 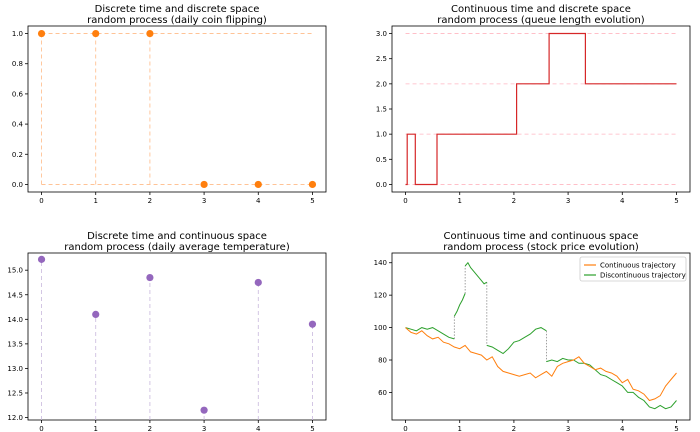 What do you see at coordinates (177, 20) in the screenshot?
I see `panel1-title-line2: random process (daily coin flipping)` at bounding box center [177, 20].